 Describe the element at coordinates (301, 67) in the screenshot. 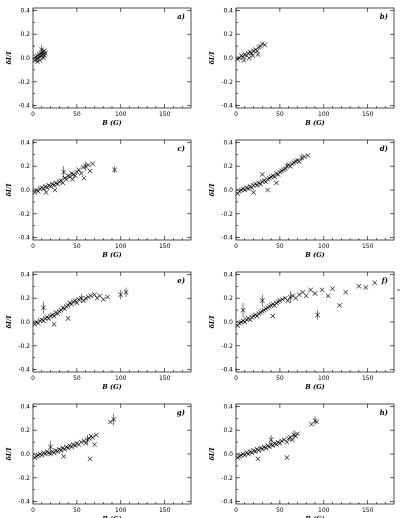

I see `panel-b: -0.4 -0.2 0.0 0.2 0.4 0 50 100 150 B (G) δI/I b)` at that location.